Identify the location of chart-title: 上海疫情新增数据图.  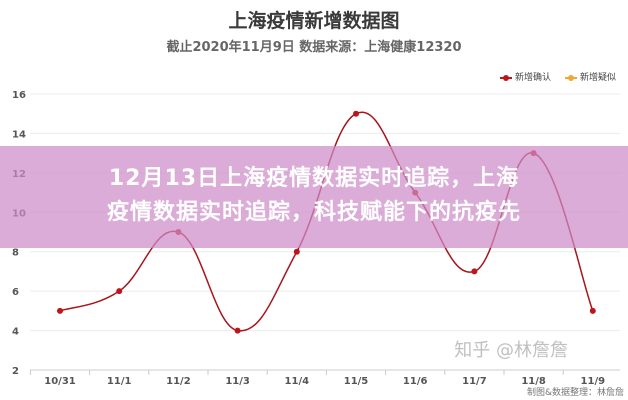
(314, 21).